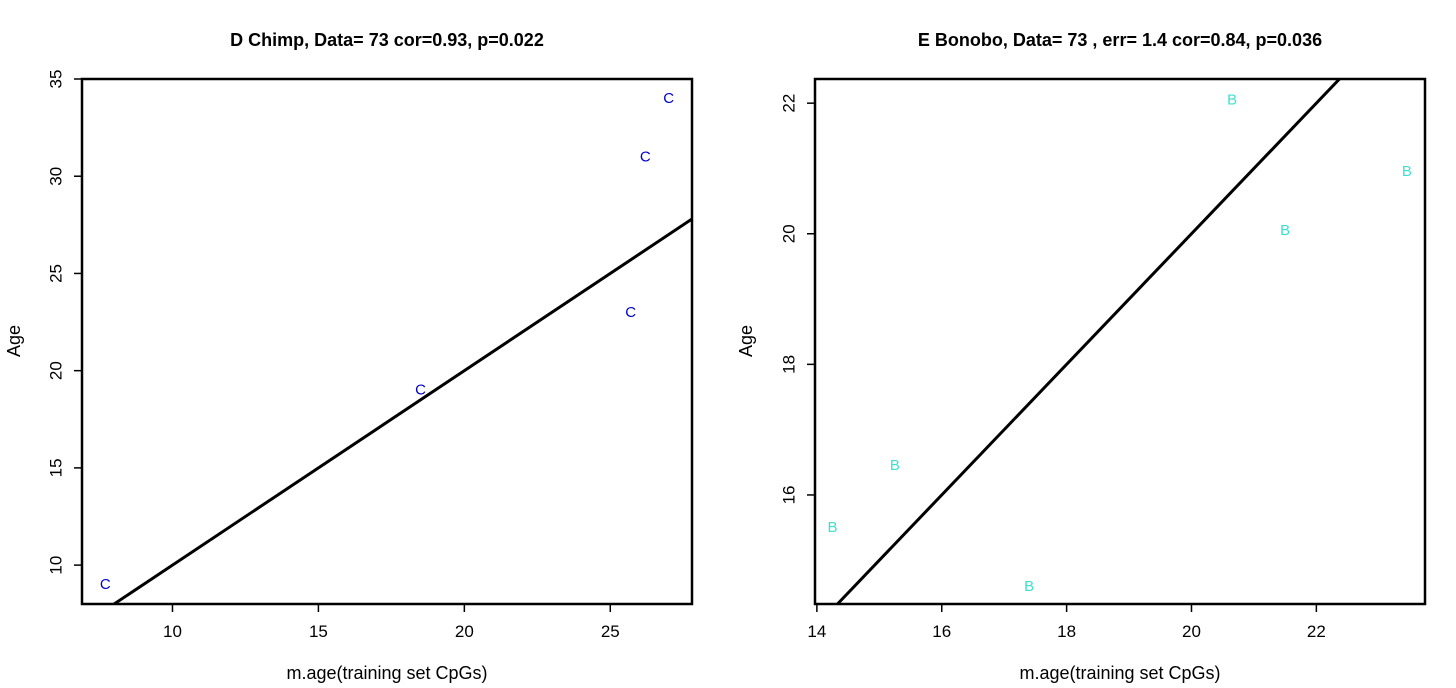  What do you see at coordinates (56, 176) in the screenshot?
I see `chimp-y-tick-label: 30` at bounding box center [56, 176].